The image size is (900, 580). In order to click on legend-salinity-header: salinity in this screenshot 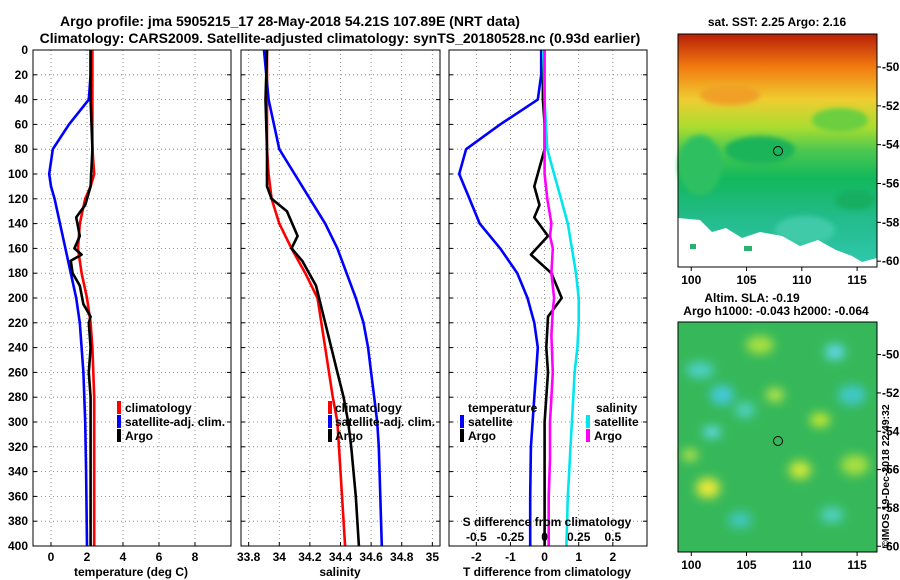, I will do `click(617, 408)`.